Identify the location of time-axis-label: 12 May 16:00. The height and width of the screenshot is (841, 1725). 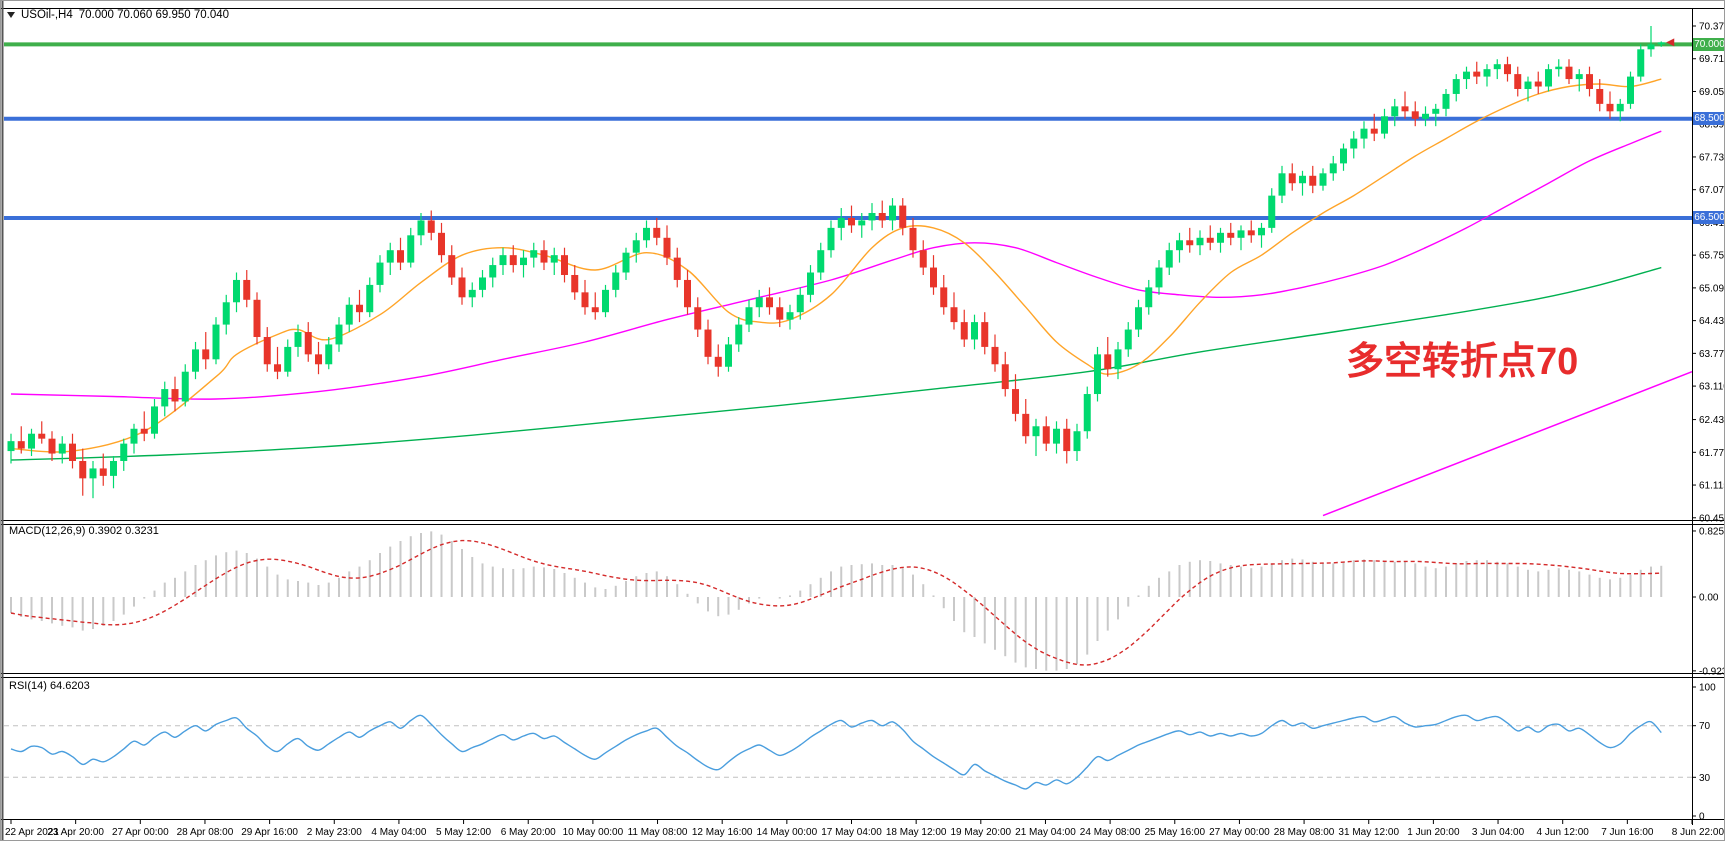
(722, 832).